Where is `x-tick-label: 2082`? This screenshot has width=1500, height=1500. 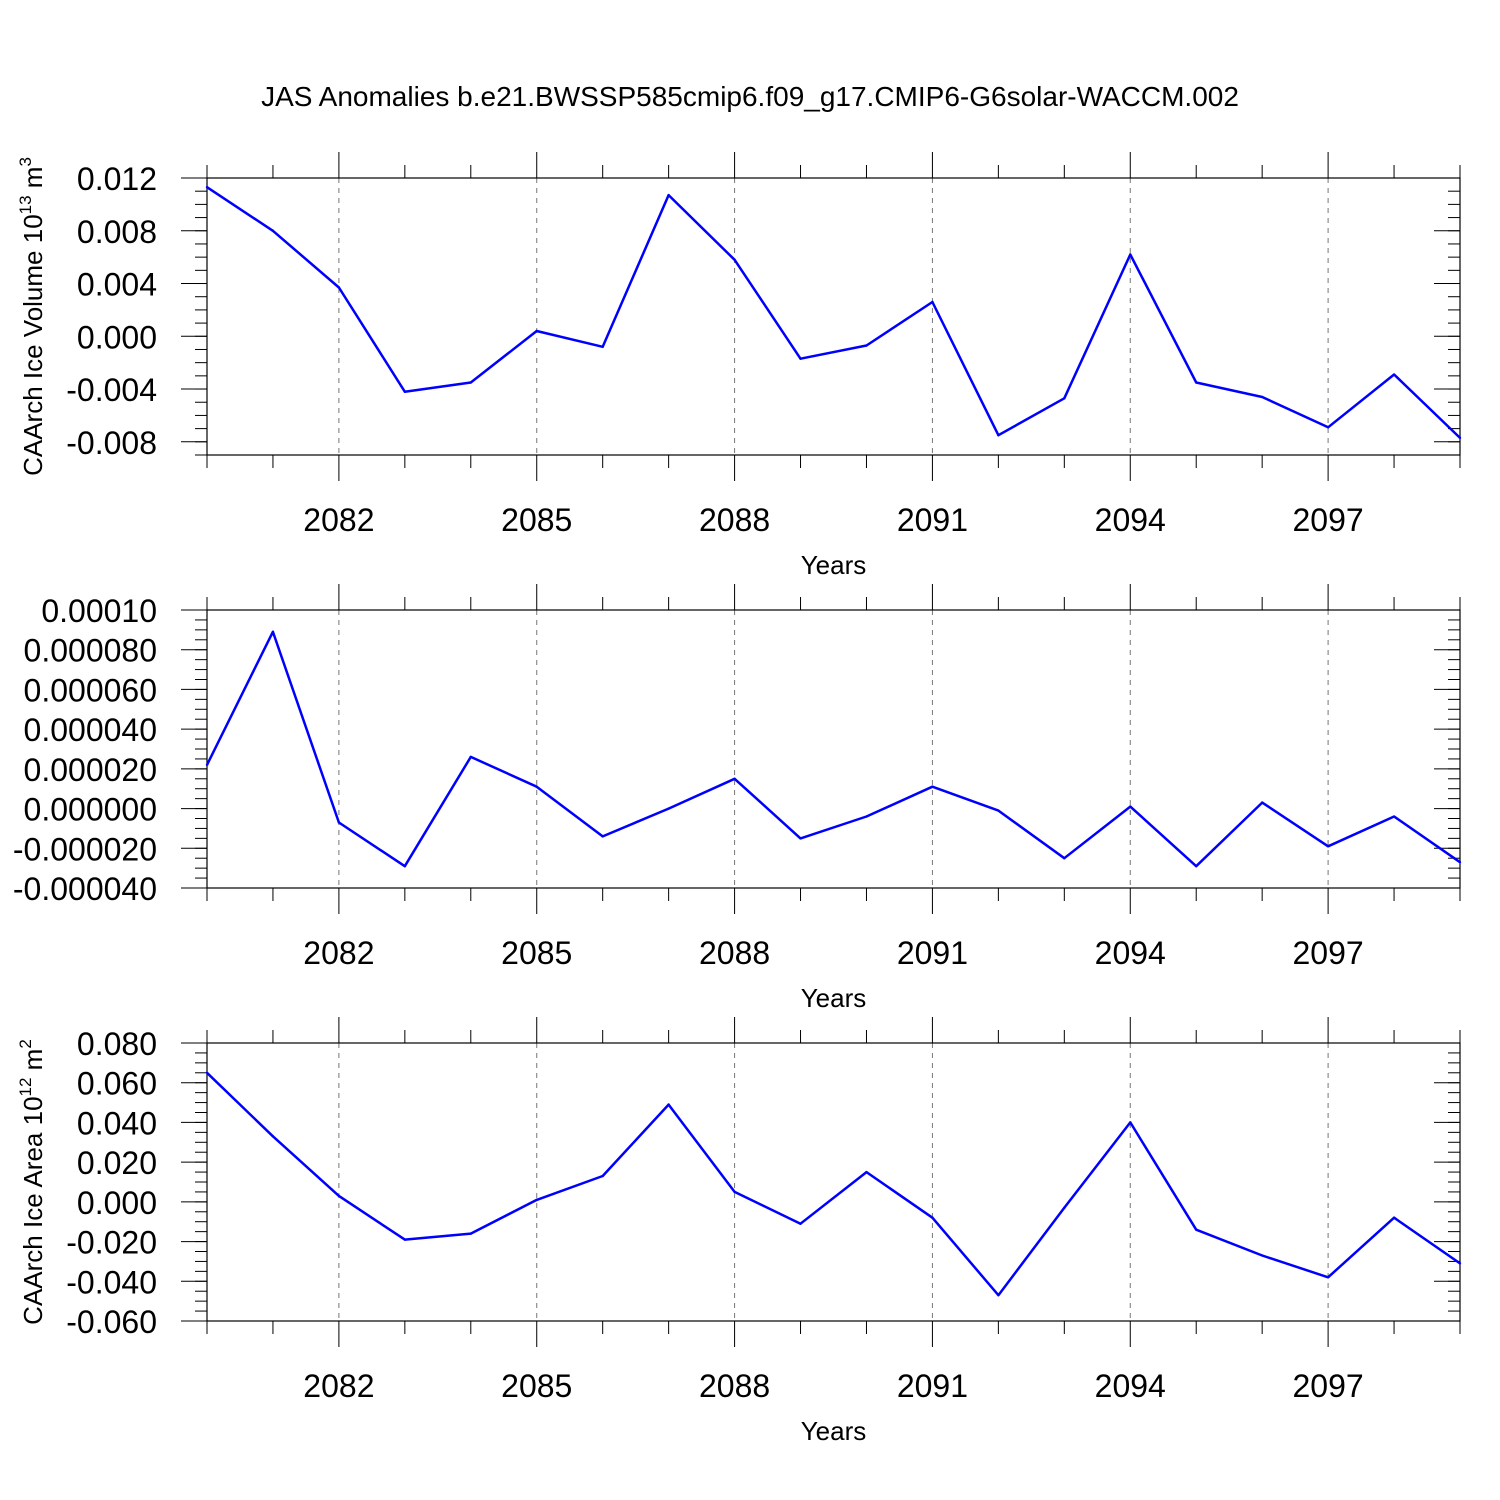
x-tick-label: 2082 is located at coordinates (338, 953).